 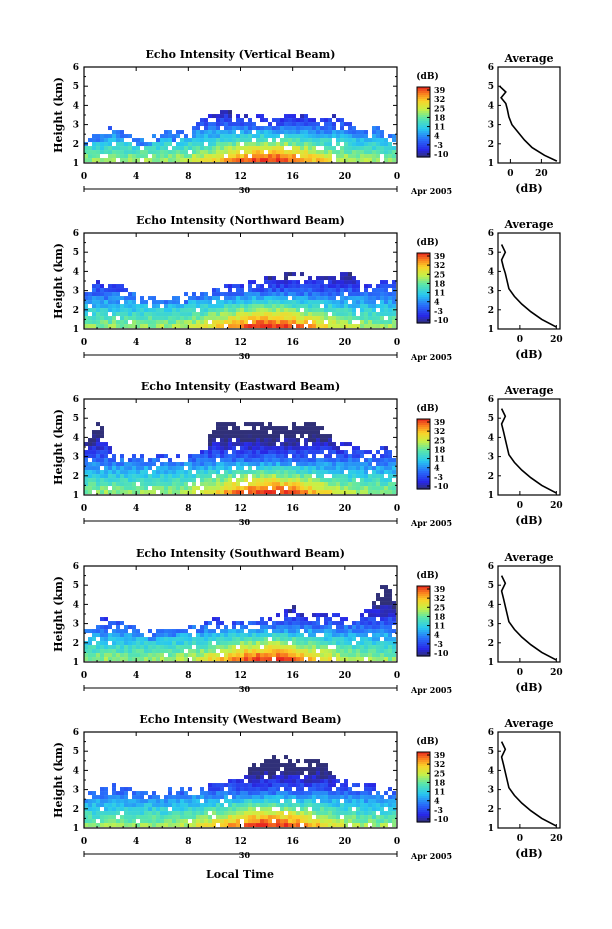 What do you see at coordinates (240, 842) in the screenshot?
I see `x-tick-label: 12` at bounding box center [240, 842].